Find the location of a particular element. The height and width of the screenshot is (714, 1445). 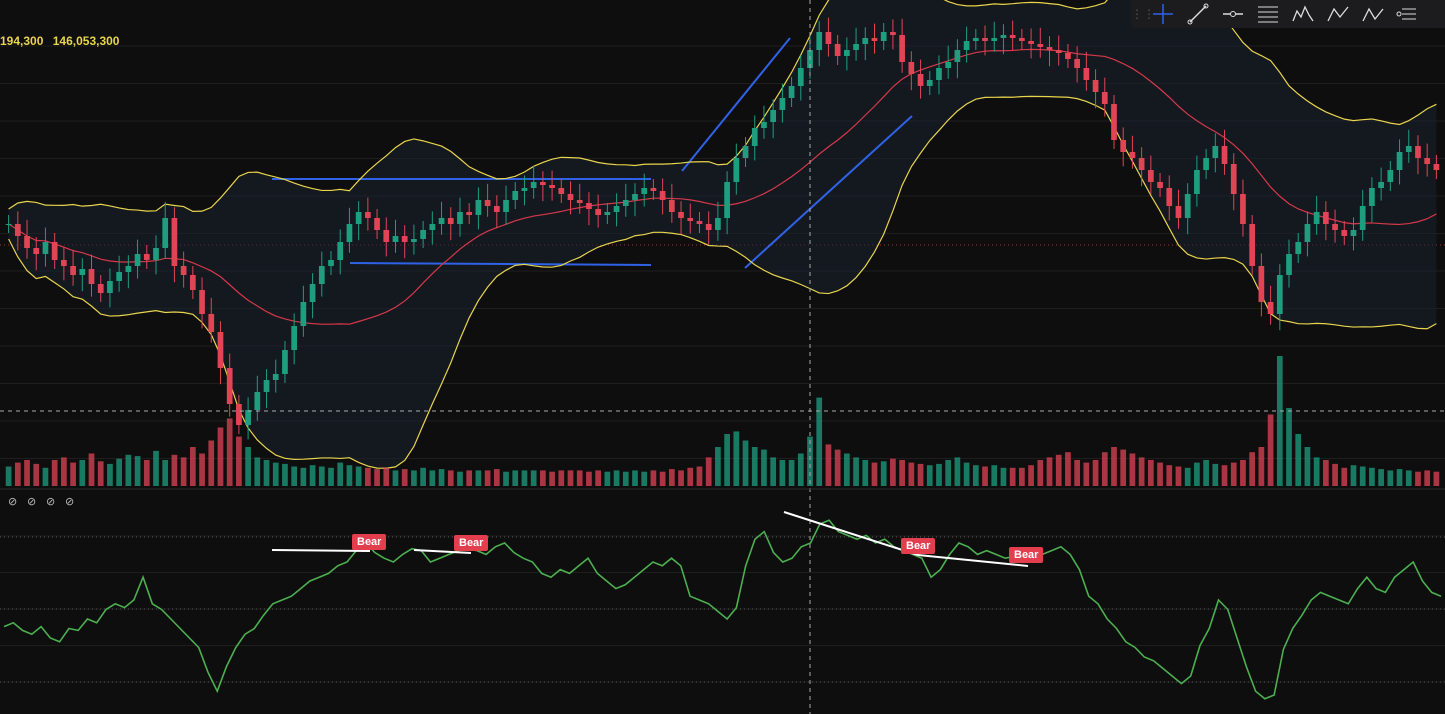

pattern-tool-icon is located at coordinates (1302, 14).